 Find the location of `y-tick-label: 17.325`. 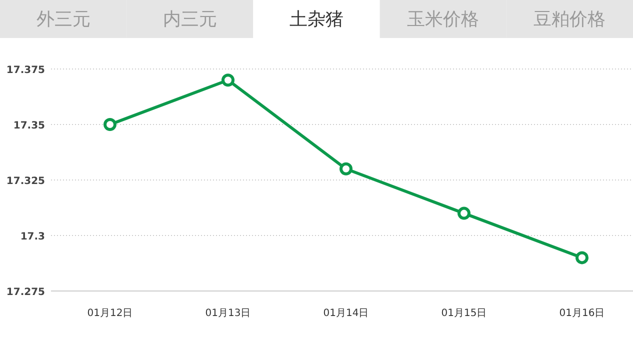

y-tick-label: 17.325 is located at coordinates (26, 181).